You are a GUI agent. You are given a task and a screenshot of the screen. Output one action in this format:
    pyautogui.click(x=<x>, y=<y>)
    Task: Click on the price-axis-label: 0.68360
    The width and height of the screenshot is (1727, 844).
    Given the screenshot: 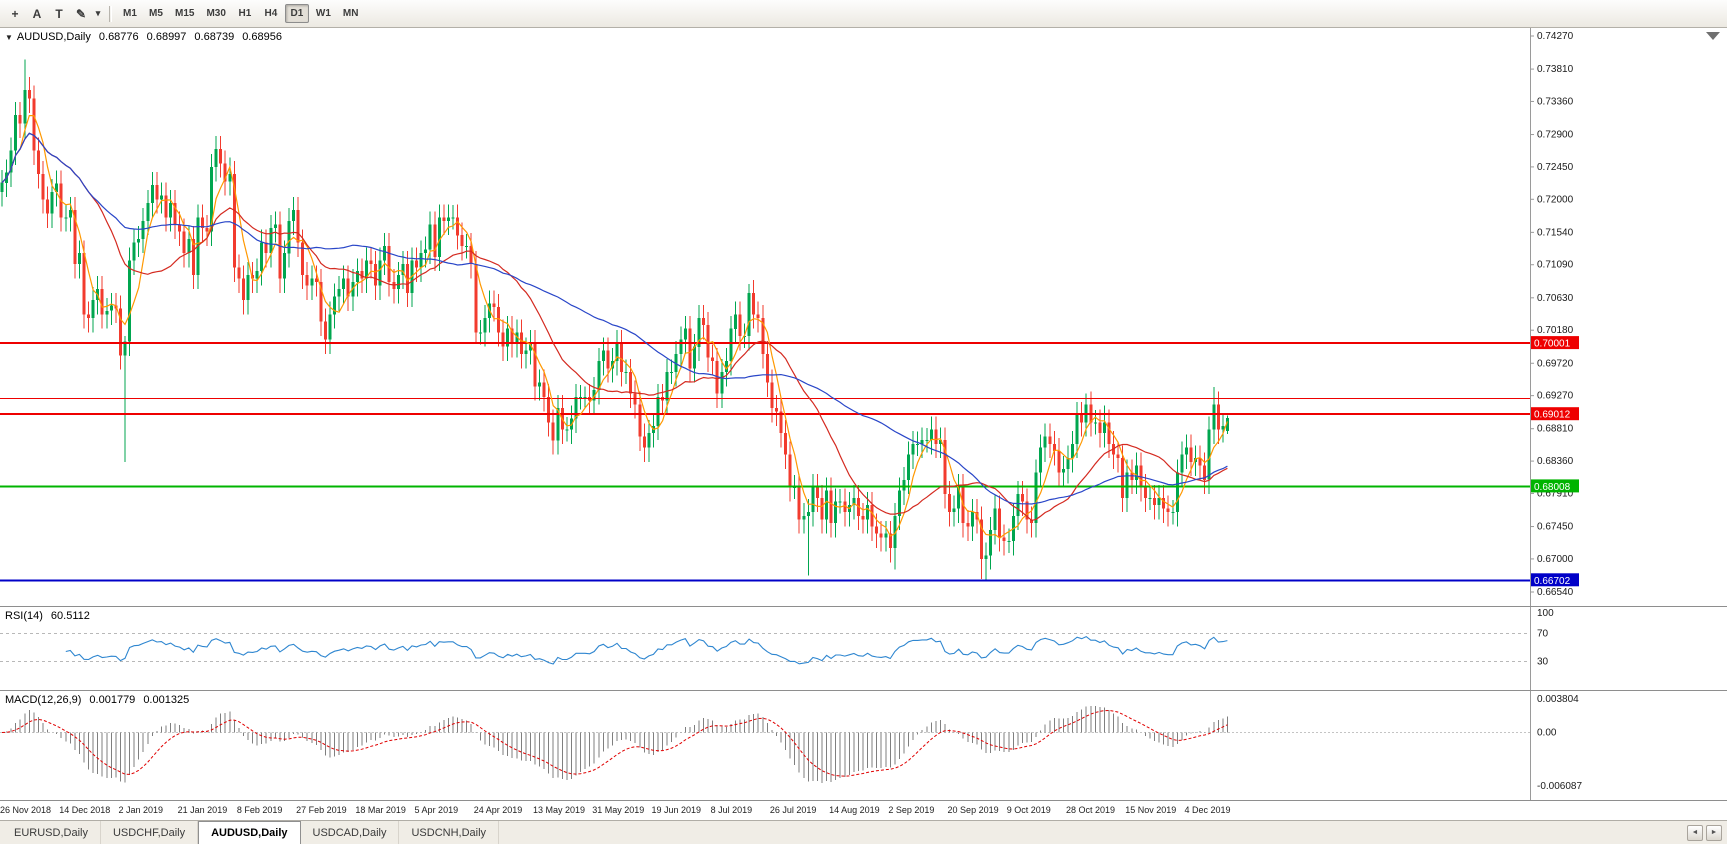 What is the action you would take?
    pyautogui.click(x=1555, y=461)
    